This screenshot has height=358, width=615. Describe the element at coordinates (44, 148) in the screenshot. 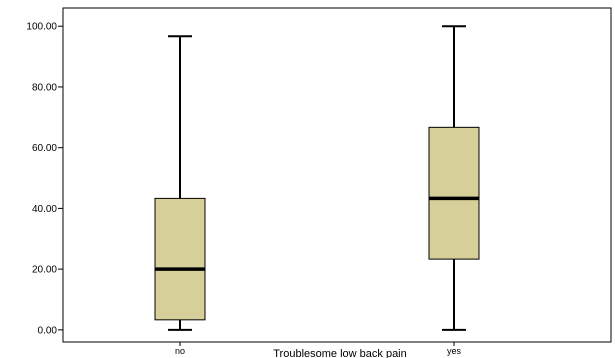

I see `y-tick-label: 60.00` at that location.